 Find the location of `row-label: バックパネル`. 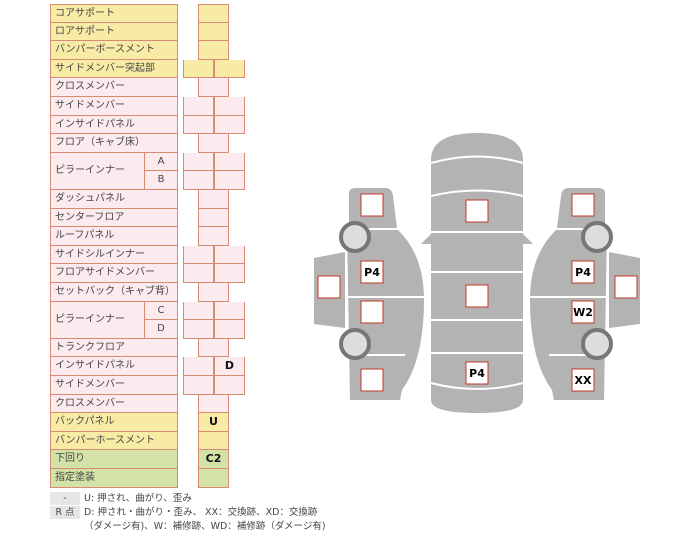

row-label: バックパネル is located at coordinates (114, 422).